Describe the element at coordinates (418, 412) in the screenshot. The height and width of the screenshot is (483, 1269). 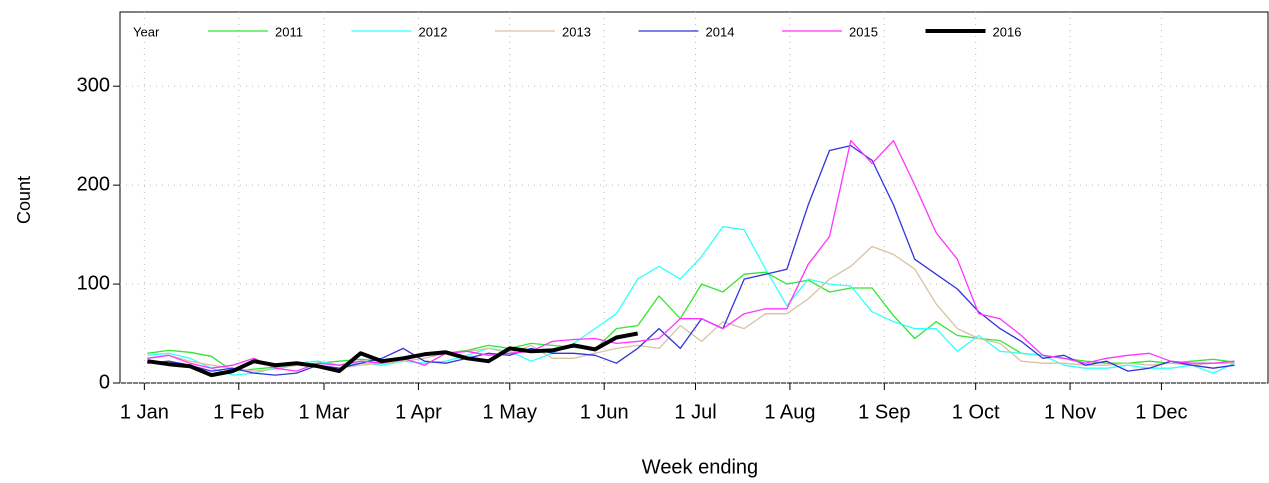
I see `x-tick-label: 1 Apr` at that location.